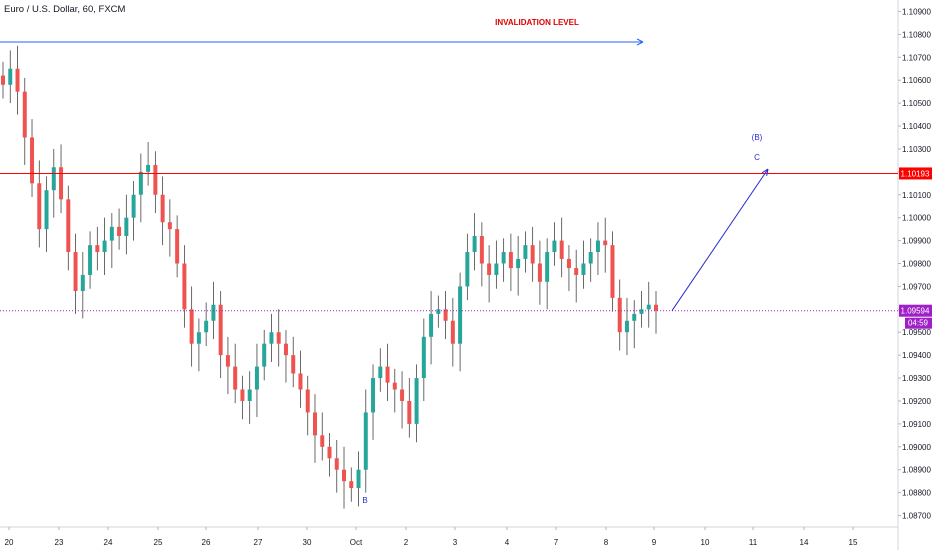  I want to click on y-tick-label: 1.10800, so click(916, 34).